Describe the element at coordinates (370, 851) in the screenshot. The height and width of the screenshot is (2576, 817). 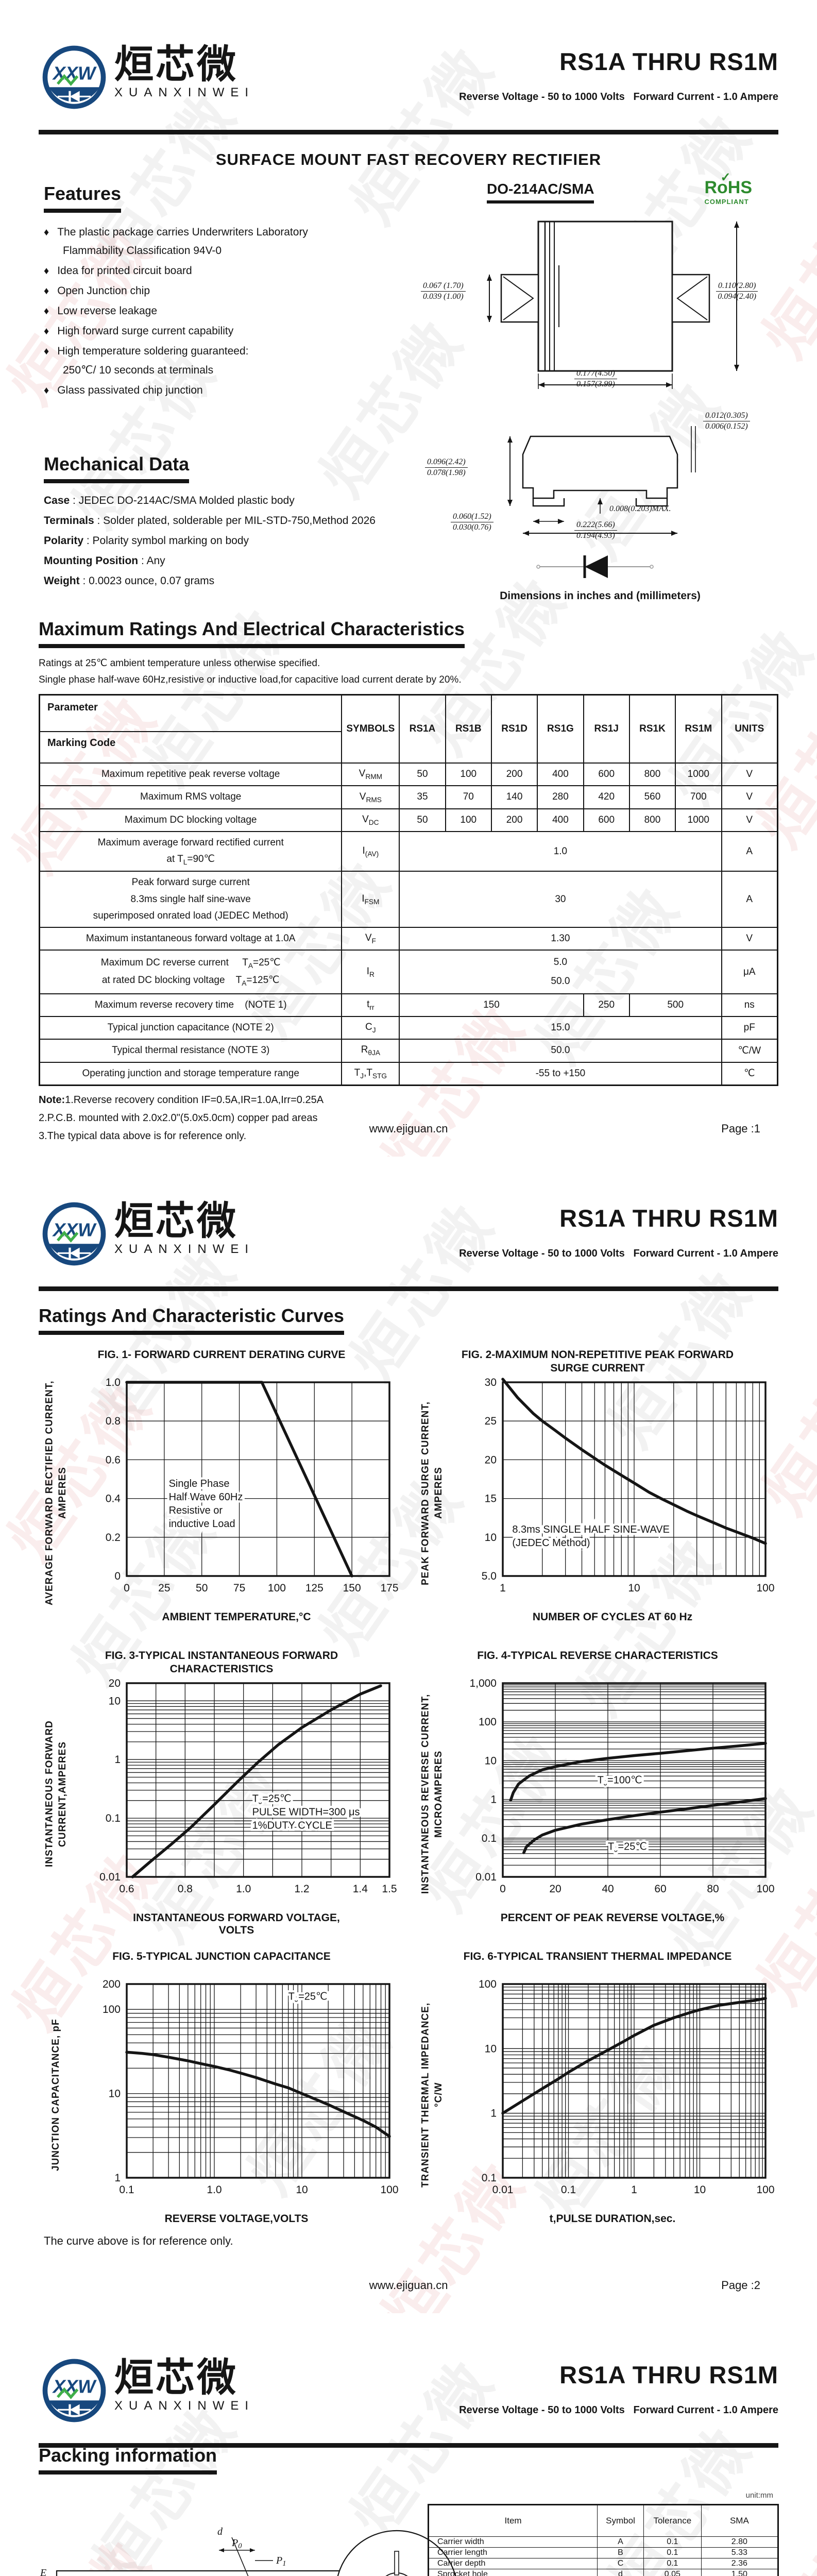
I see `cell: I(AV)` at that location.